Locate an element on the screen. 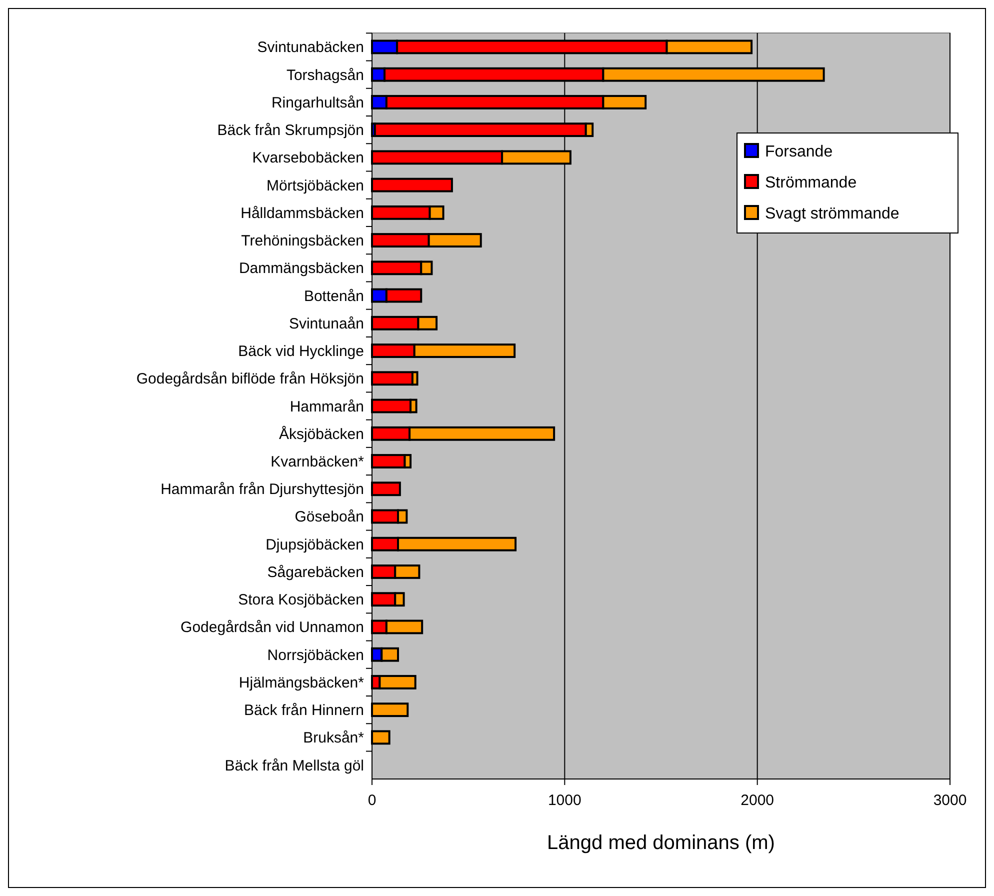 Image resolution: width=994 pixels, height=896 pixels. x-tick-label: 1000 is located at coordinates (565, 800).